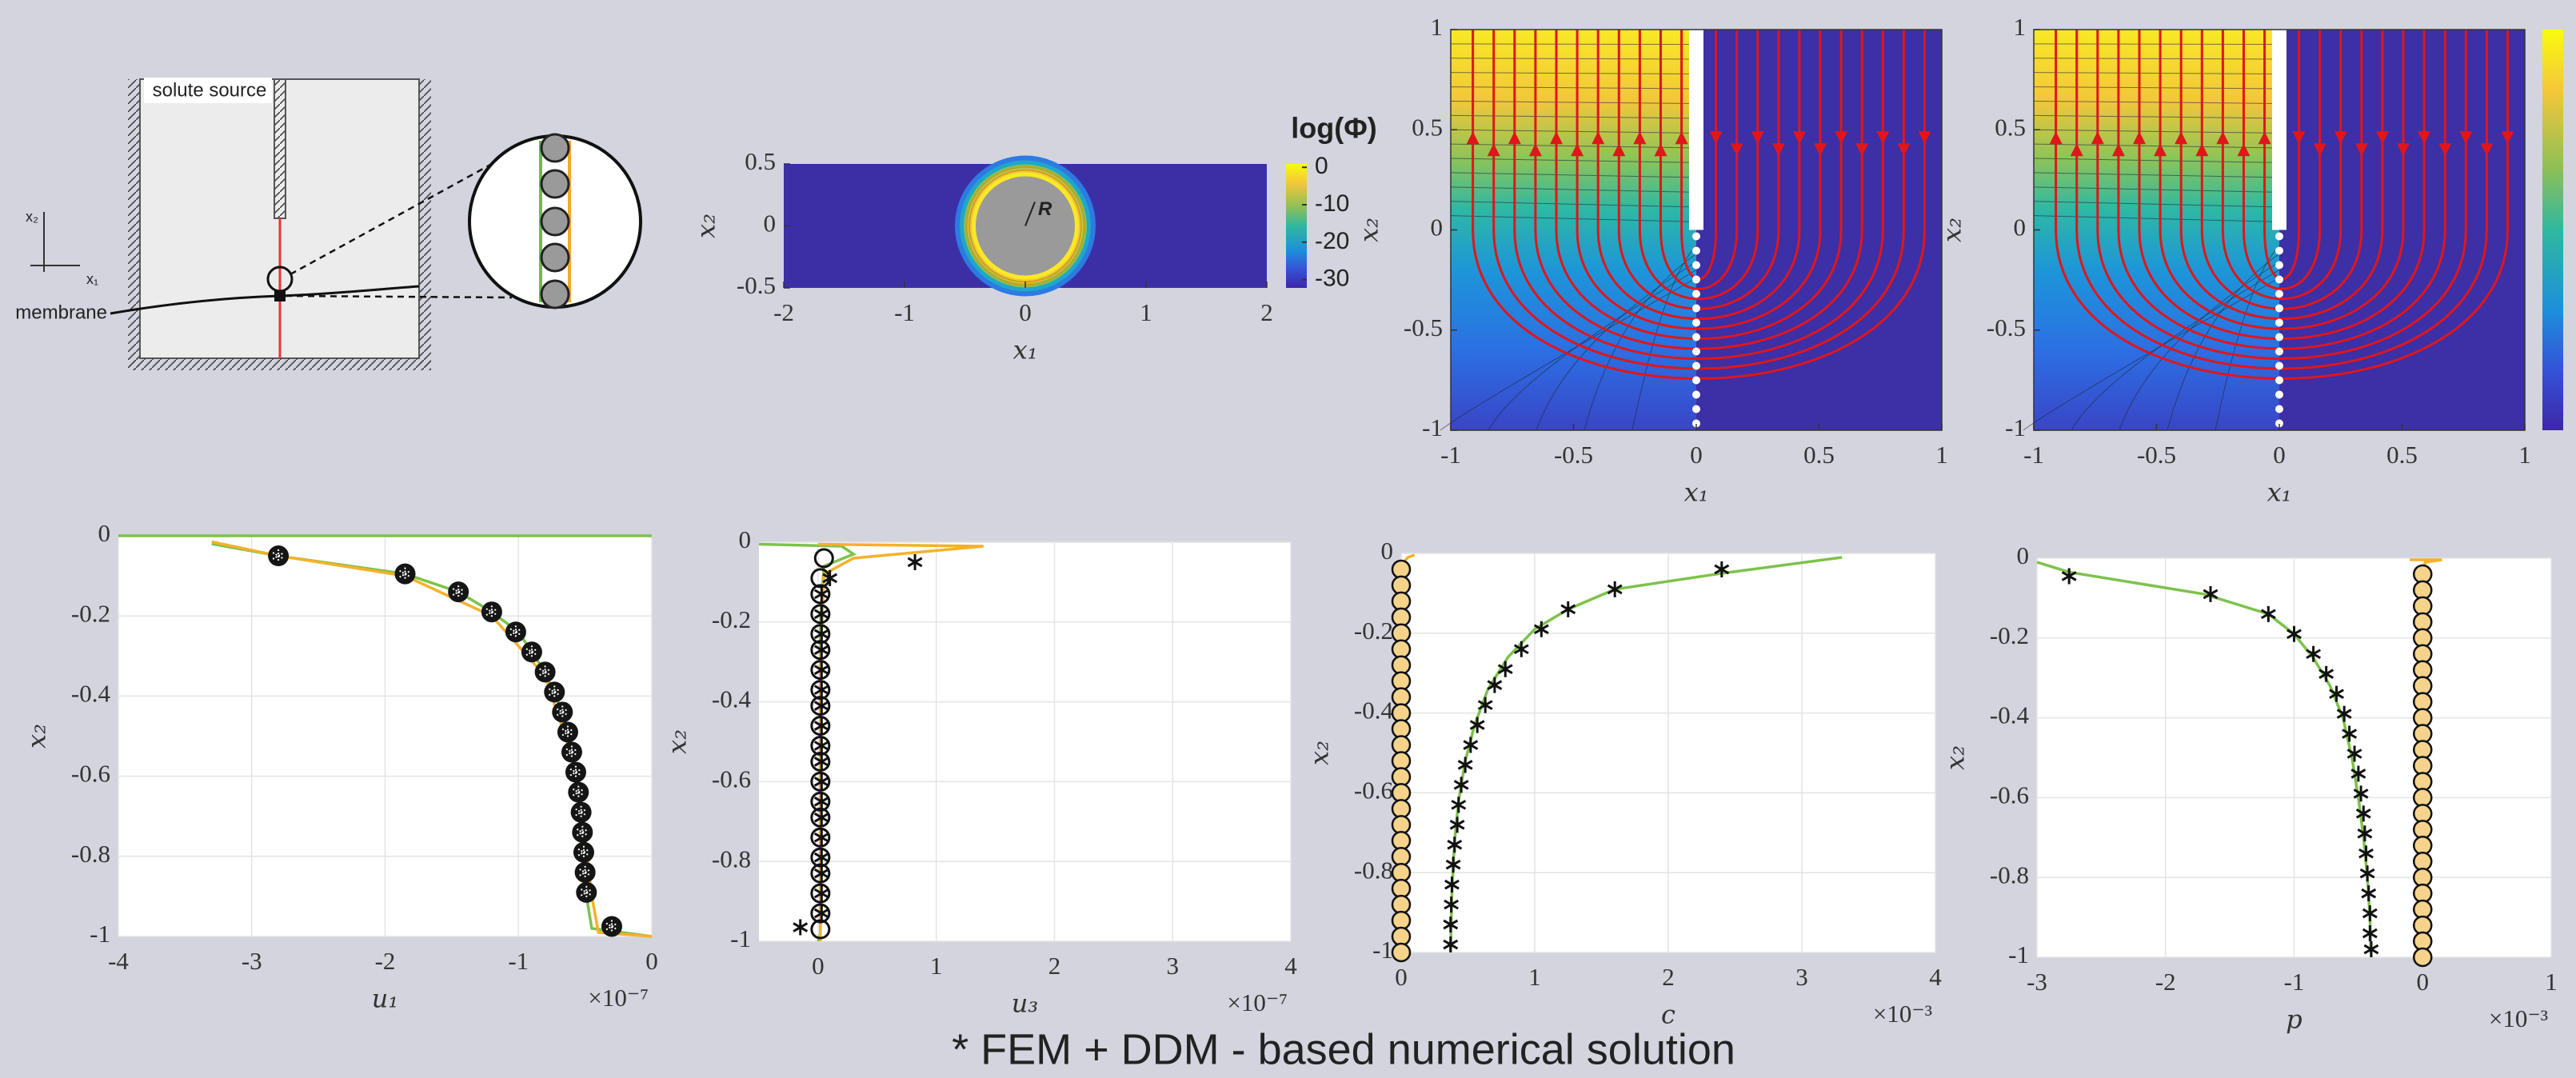  I want to click on x-tick-label: -0.5, so click(2157, 455).